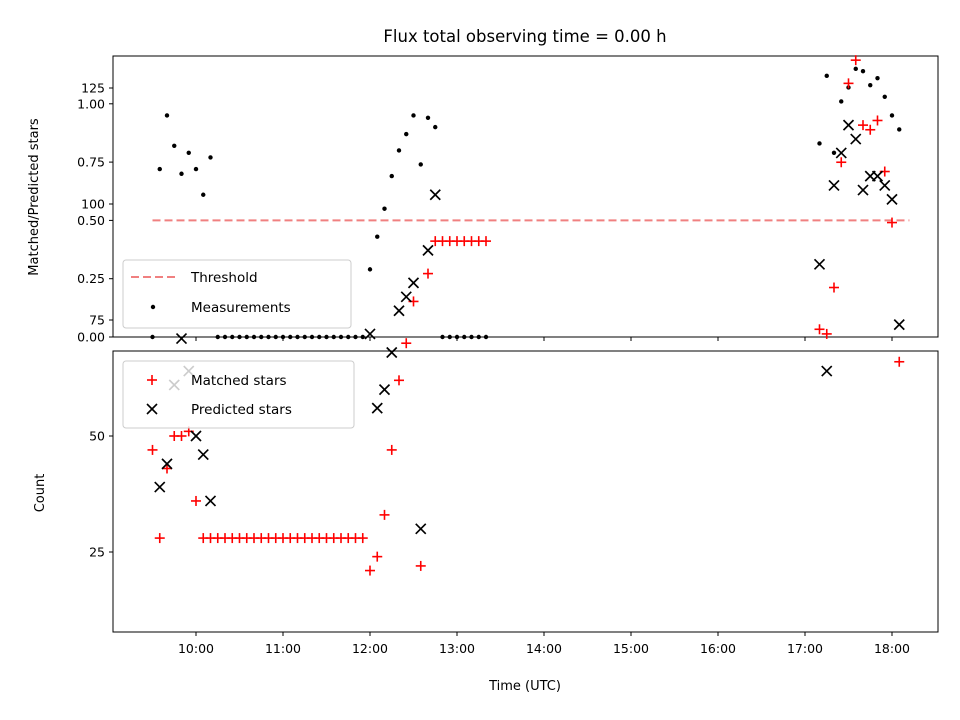 The image size is (960, 720). I want to click on x-axis-label: Time (UTC), so click(524, 686).